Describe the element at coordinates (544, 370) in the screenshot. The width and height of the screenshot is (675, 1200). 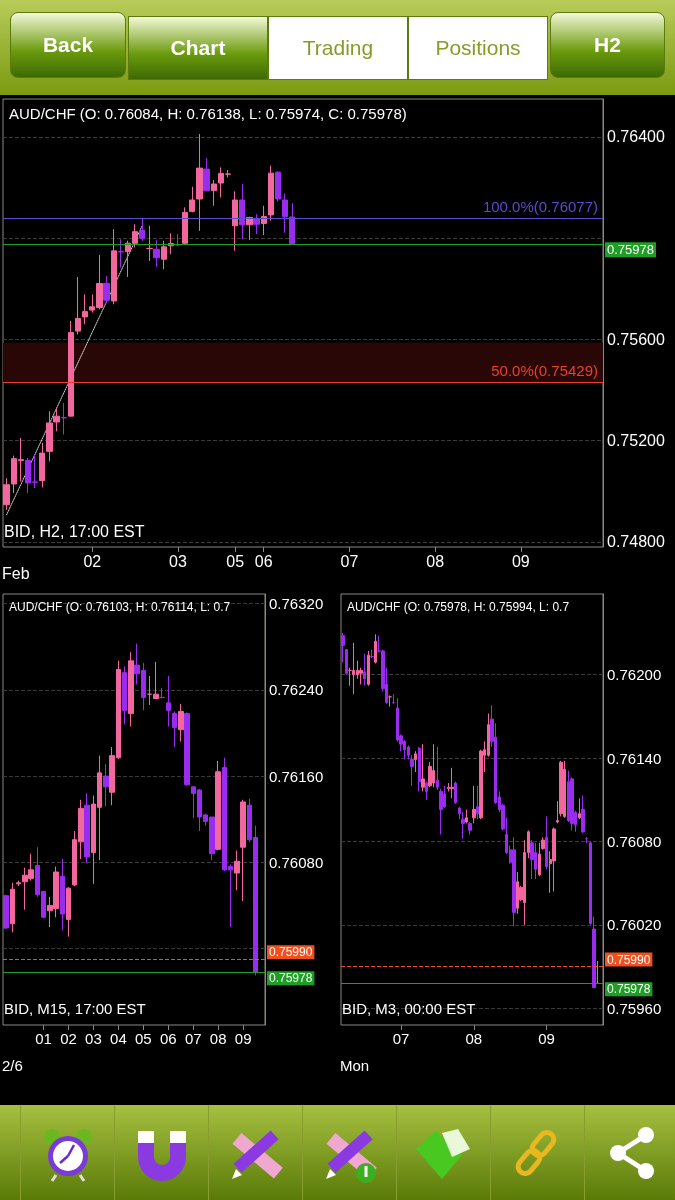
I see `ref-line-label: 50.0%(0.75429)` at that location.